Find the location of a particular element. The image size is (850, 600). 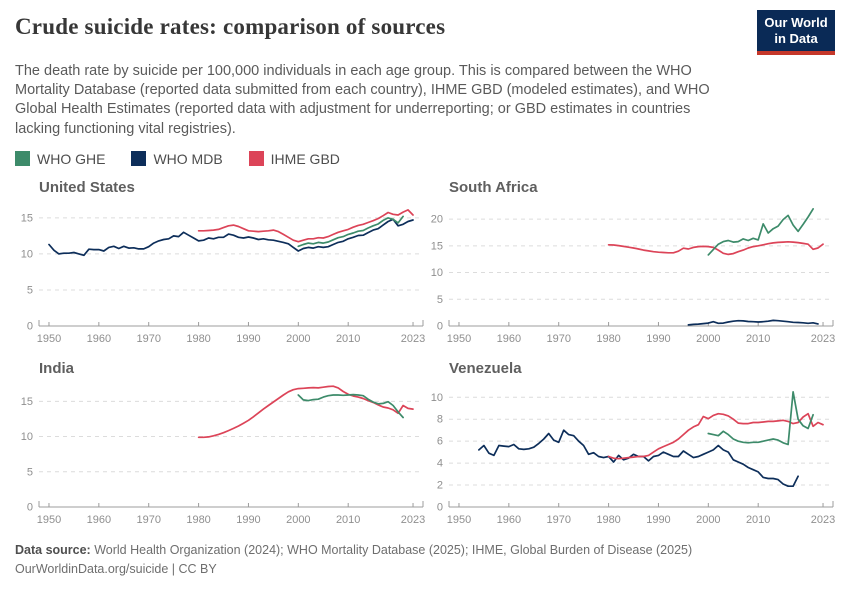

license-line: OurWorldinData.org/suicide | CC BY is located at coordinates (425, 569).